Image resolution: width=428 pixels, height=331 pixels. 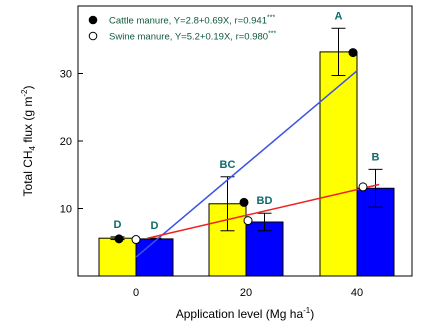 What do you see at coordinates (188, 21) in the screenshot?
I see `legend-label-cattle-text: Cattle manure, Y=2.8+0.69X, r=0.941` at bounding box center [188, 21].